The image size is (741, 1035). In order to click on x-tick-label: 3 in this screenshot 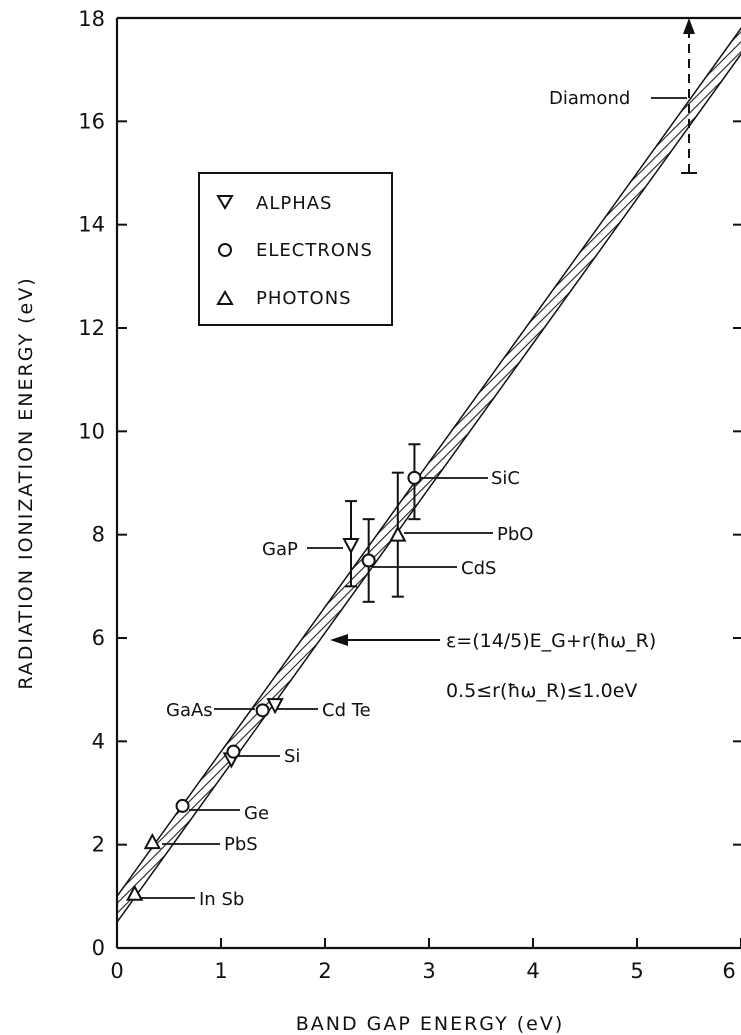, I will do `click(428, 971)`.